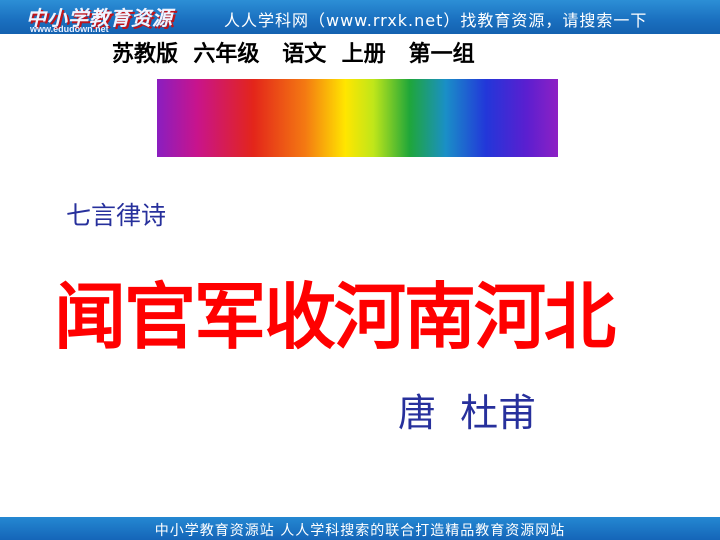  I want to click on bottom-banner: 中小学教育资源站 人人学科搜索的联合打造精品教育资源网站, so click(360, 528).